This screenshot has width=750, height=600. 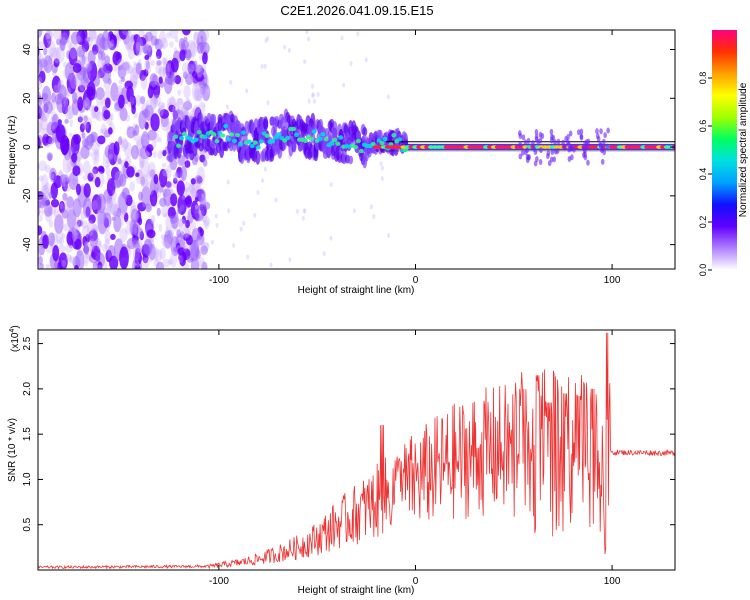 I want to click on colorbar-tick-label: 0.0, so click(x=703, y=270).